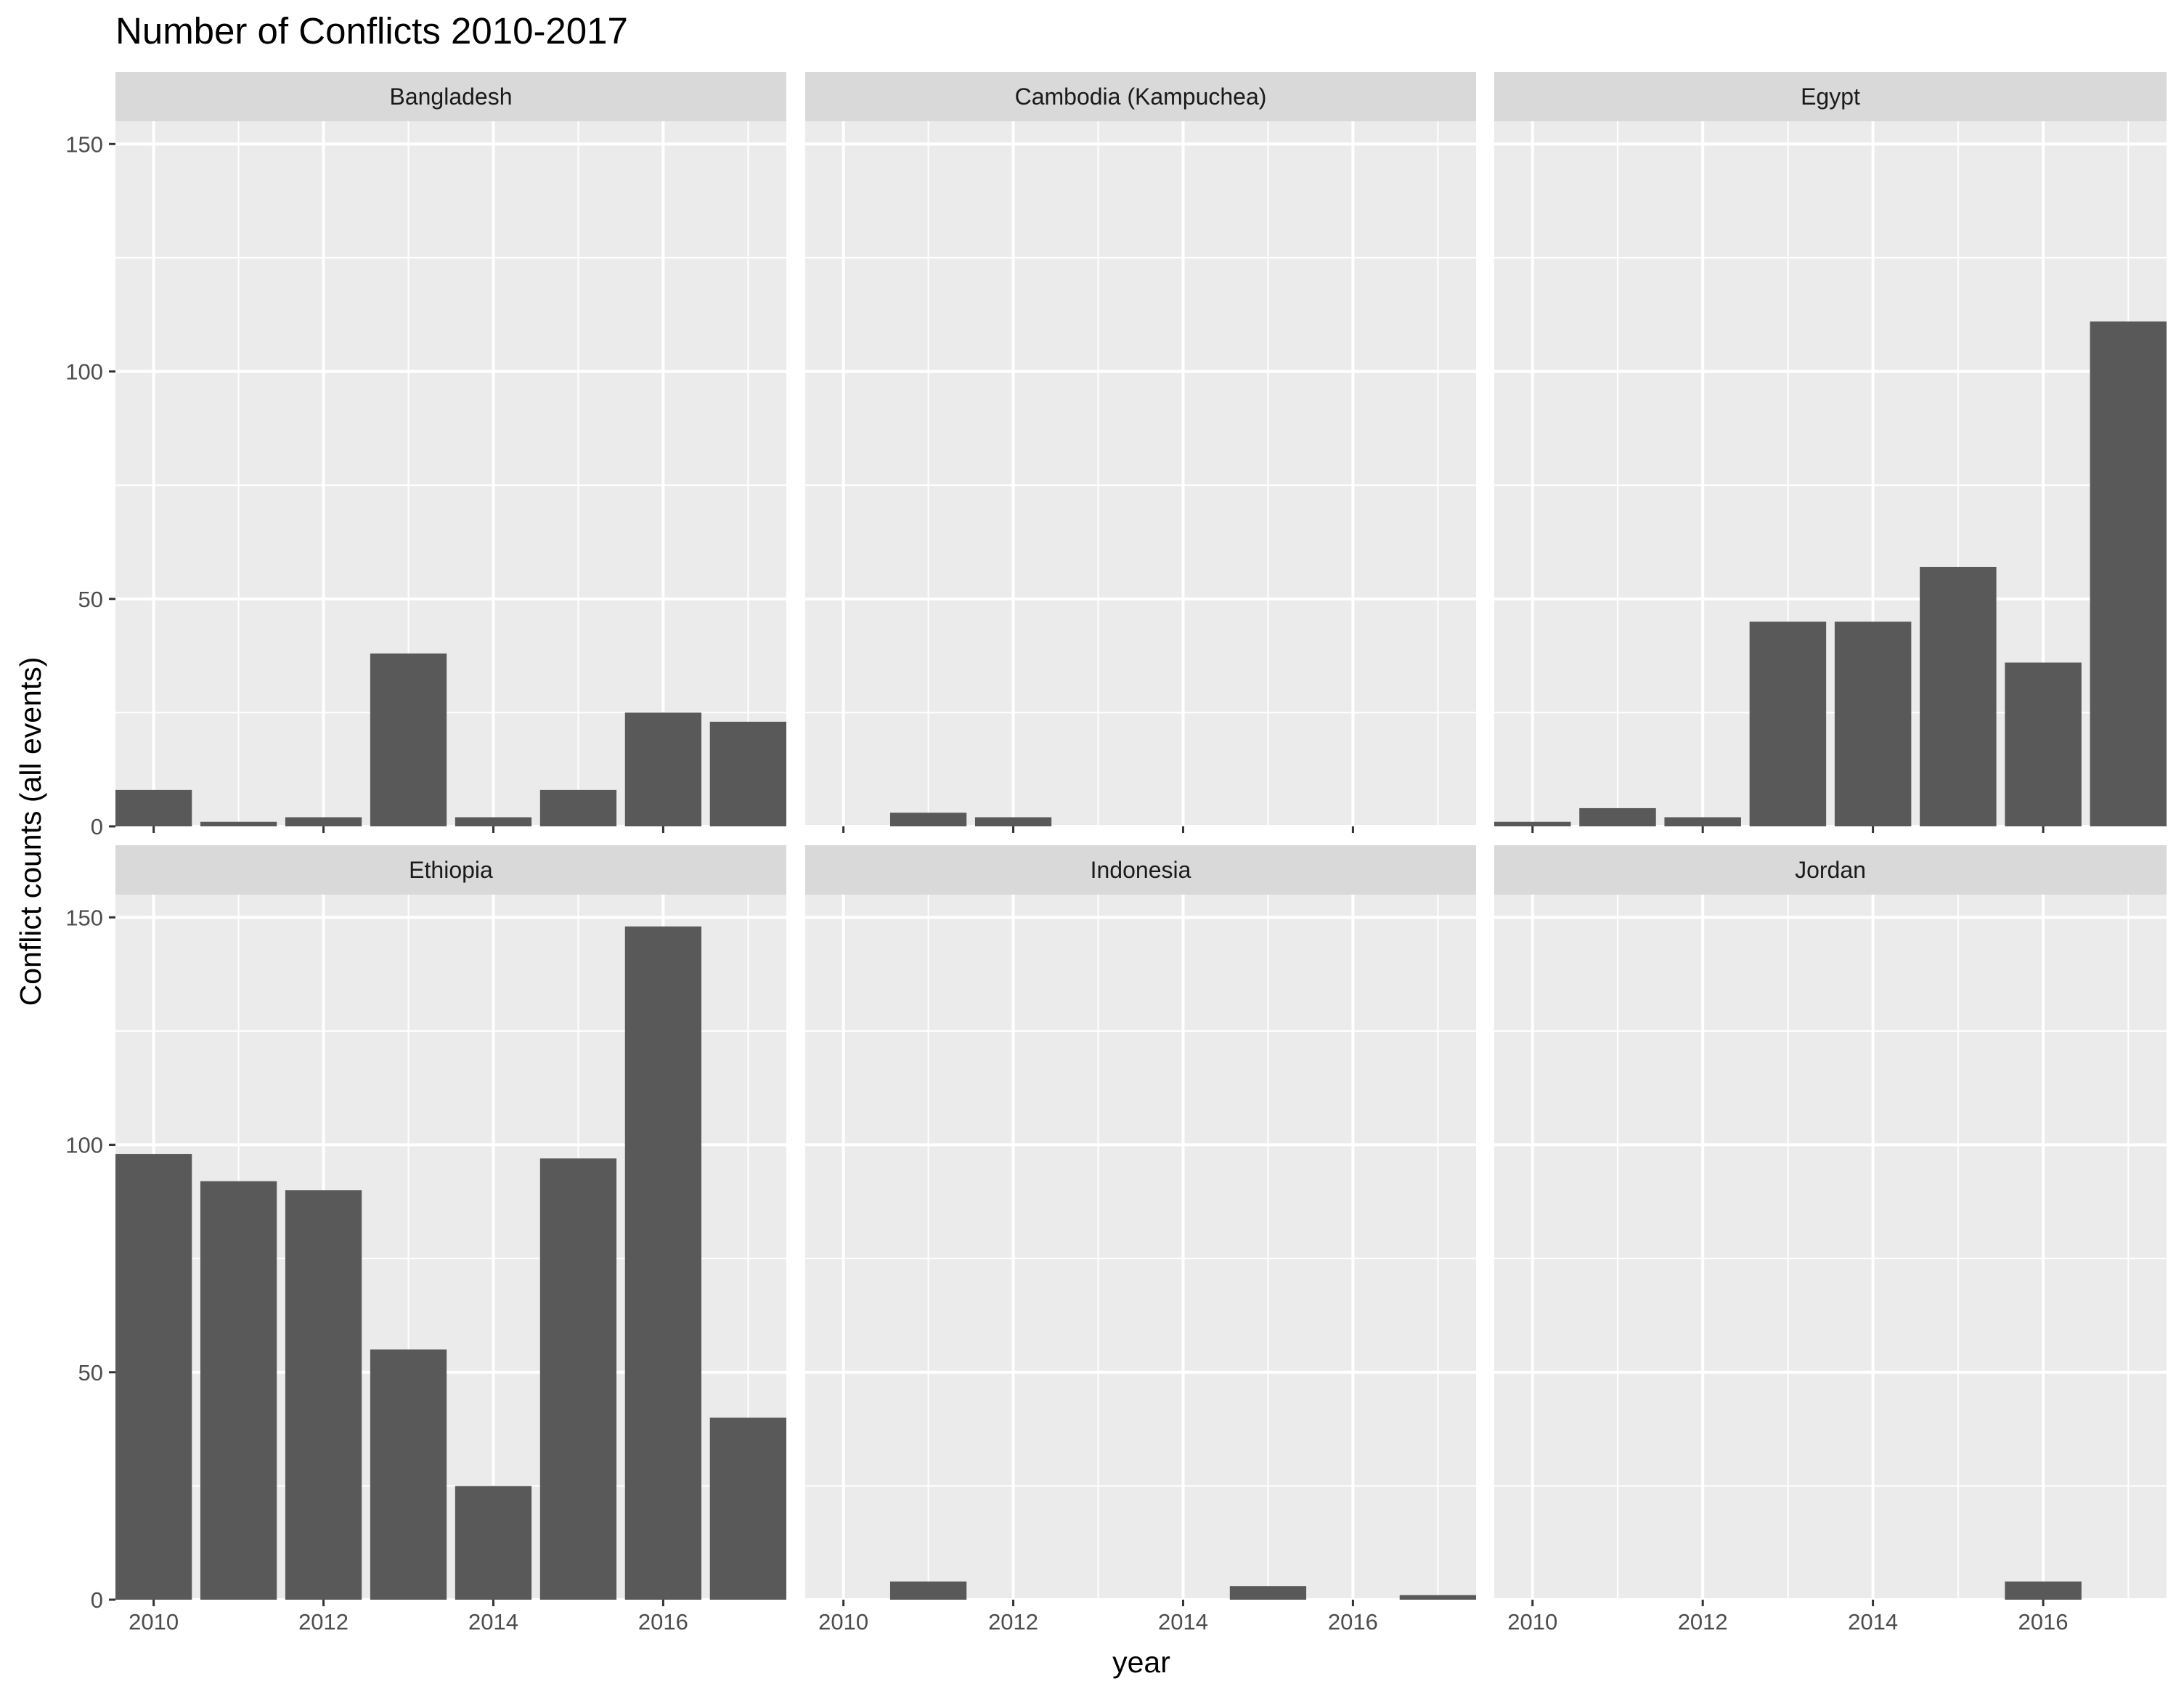 The height and width of the screenshot is (1697, 2184). Describe the element at coordinates (371, 31) in the screenshot. I see `chart-title: Number of Conflicts 2010-2017` at that location.